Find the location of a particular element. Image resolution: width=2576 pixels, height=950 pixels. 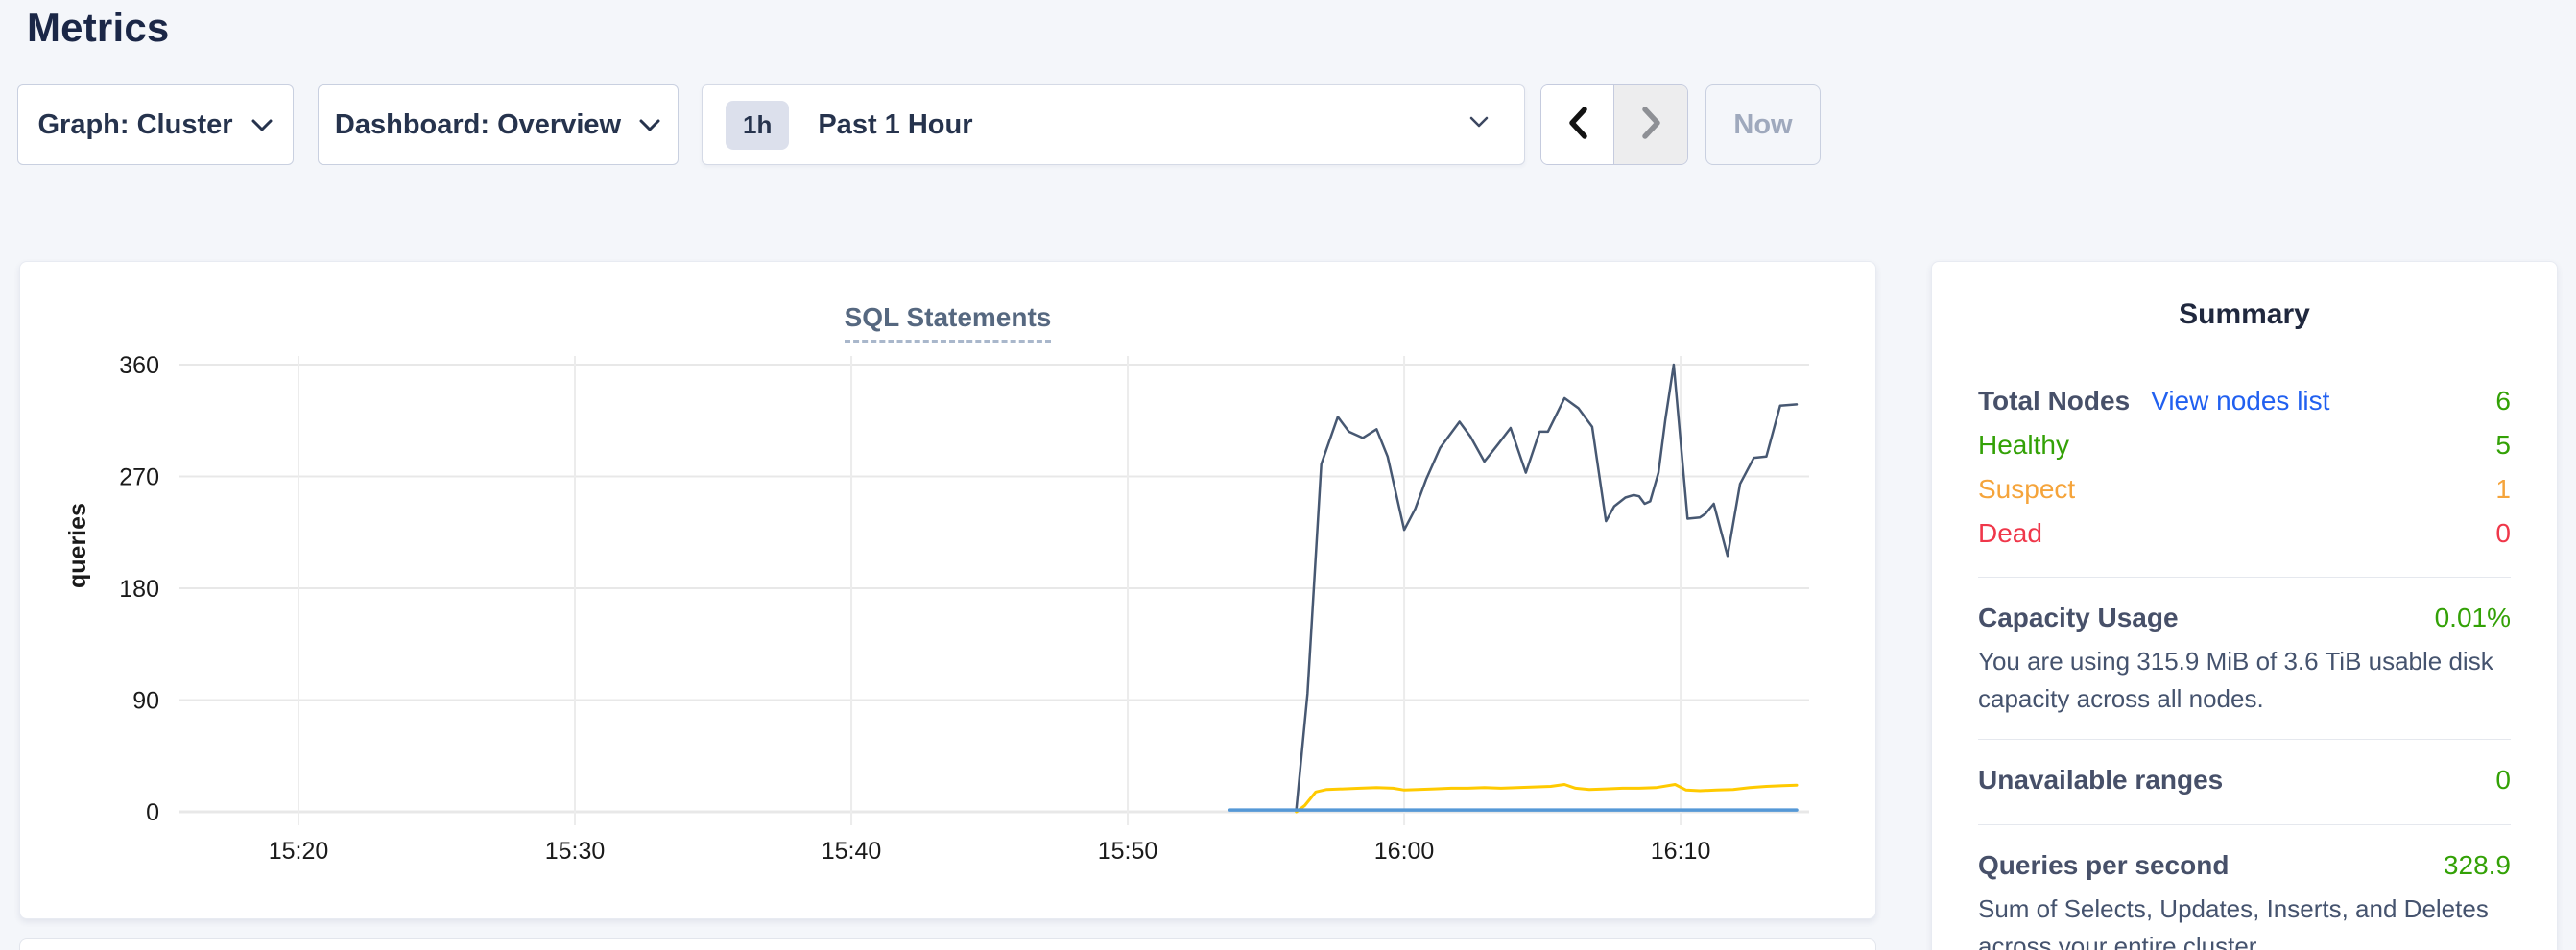

summary-title: Summary is located at coordinates (2244, 314).